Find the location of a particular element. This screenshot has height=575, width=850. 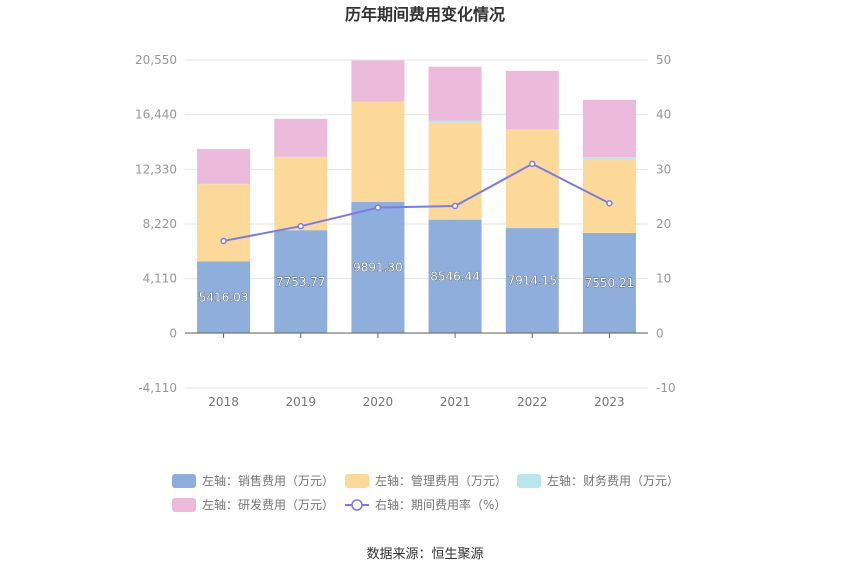

x-tick-label: 2019 is located at coordinates (300, 402).